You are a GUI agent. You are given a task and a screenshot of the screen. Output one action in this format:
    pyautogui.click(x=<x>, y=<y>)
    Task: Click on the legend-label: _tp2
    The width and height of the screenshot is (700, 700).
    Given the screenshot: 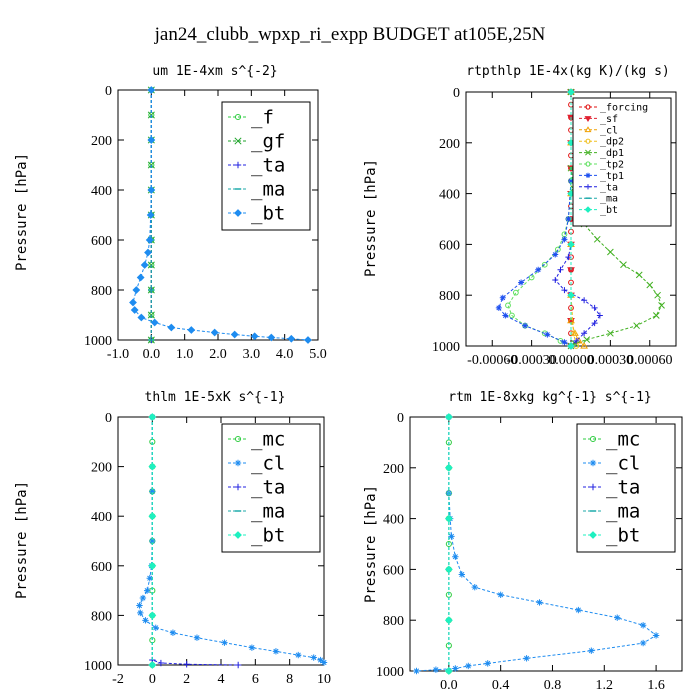 What is the action you would take?
    pyautogui.click(x=612, y=165)
    